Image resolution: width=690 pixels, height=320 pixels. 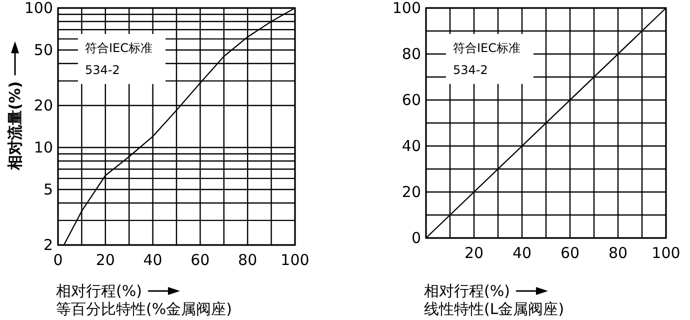 I want to click on text: 等百分比特性(%金属阀座), so click(x=144, y=309).